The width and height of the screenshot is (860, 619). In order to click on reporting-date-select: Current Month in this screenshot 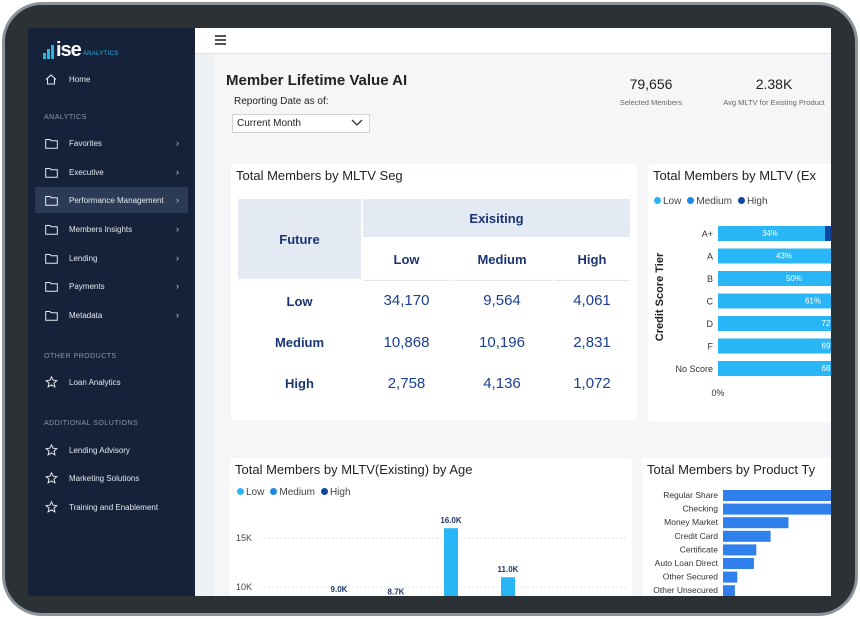, I will do `click(301, 123)`.